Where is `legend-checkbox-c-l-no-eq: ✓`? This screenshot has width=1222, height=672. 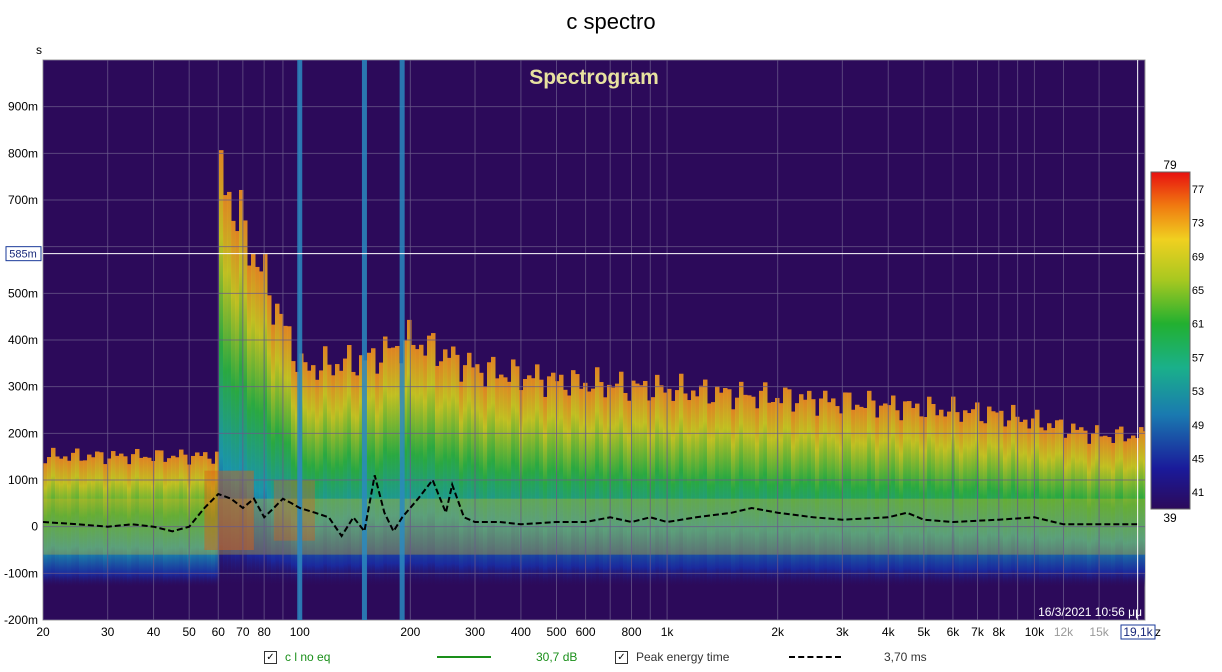 legend-checkbox-c-l-no-eq: ✓ is located at coordinates (270, 657).